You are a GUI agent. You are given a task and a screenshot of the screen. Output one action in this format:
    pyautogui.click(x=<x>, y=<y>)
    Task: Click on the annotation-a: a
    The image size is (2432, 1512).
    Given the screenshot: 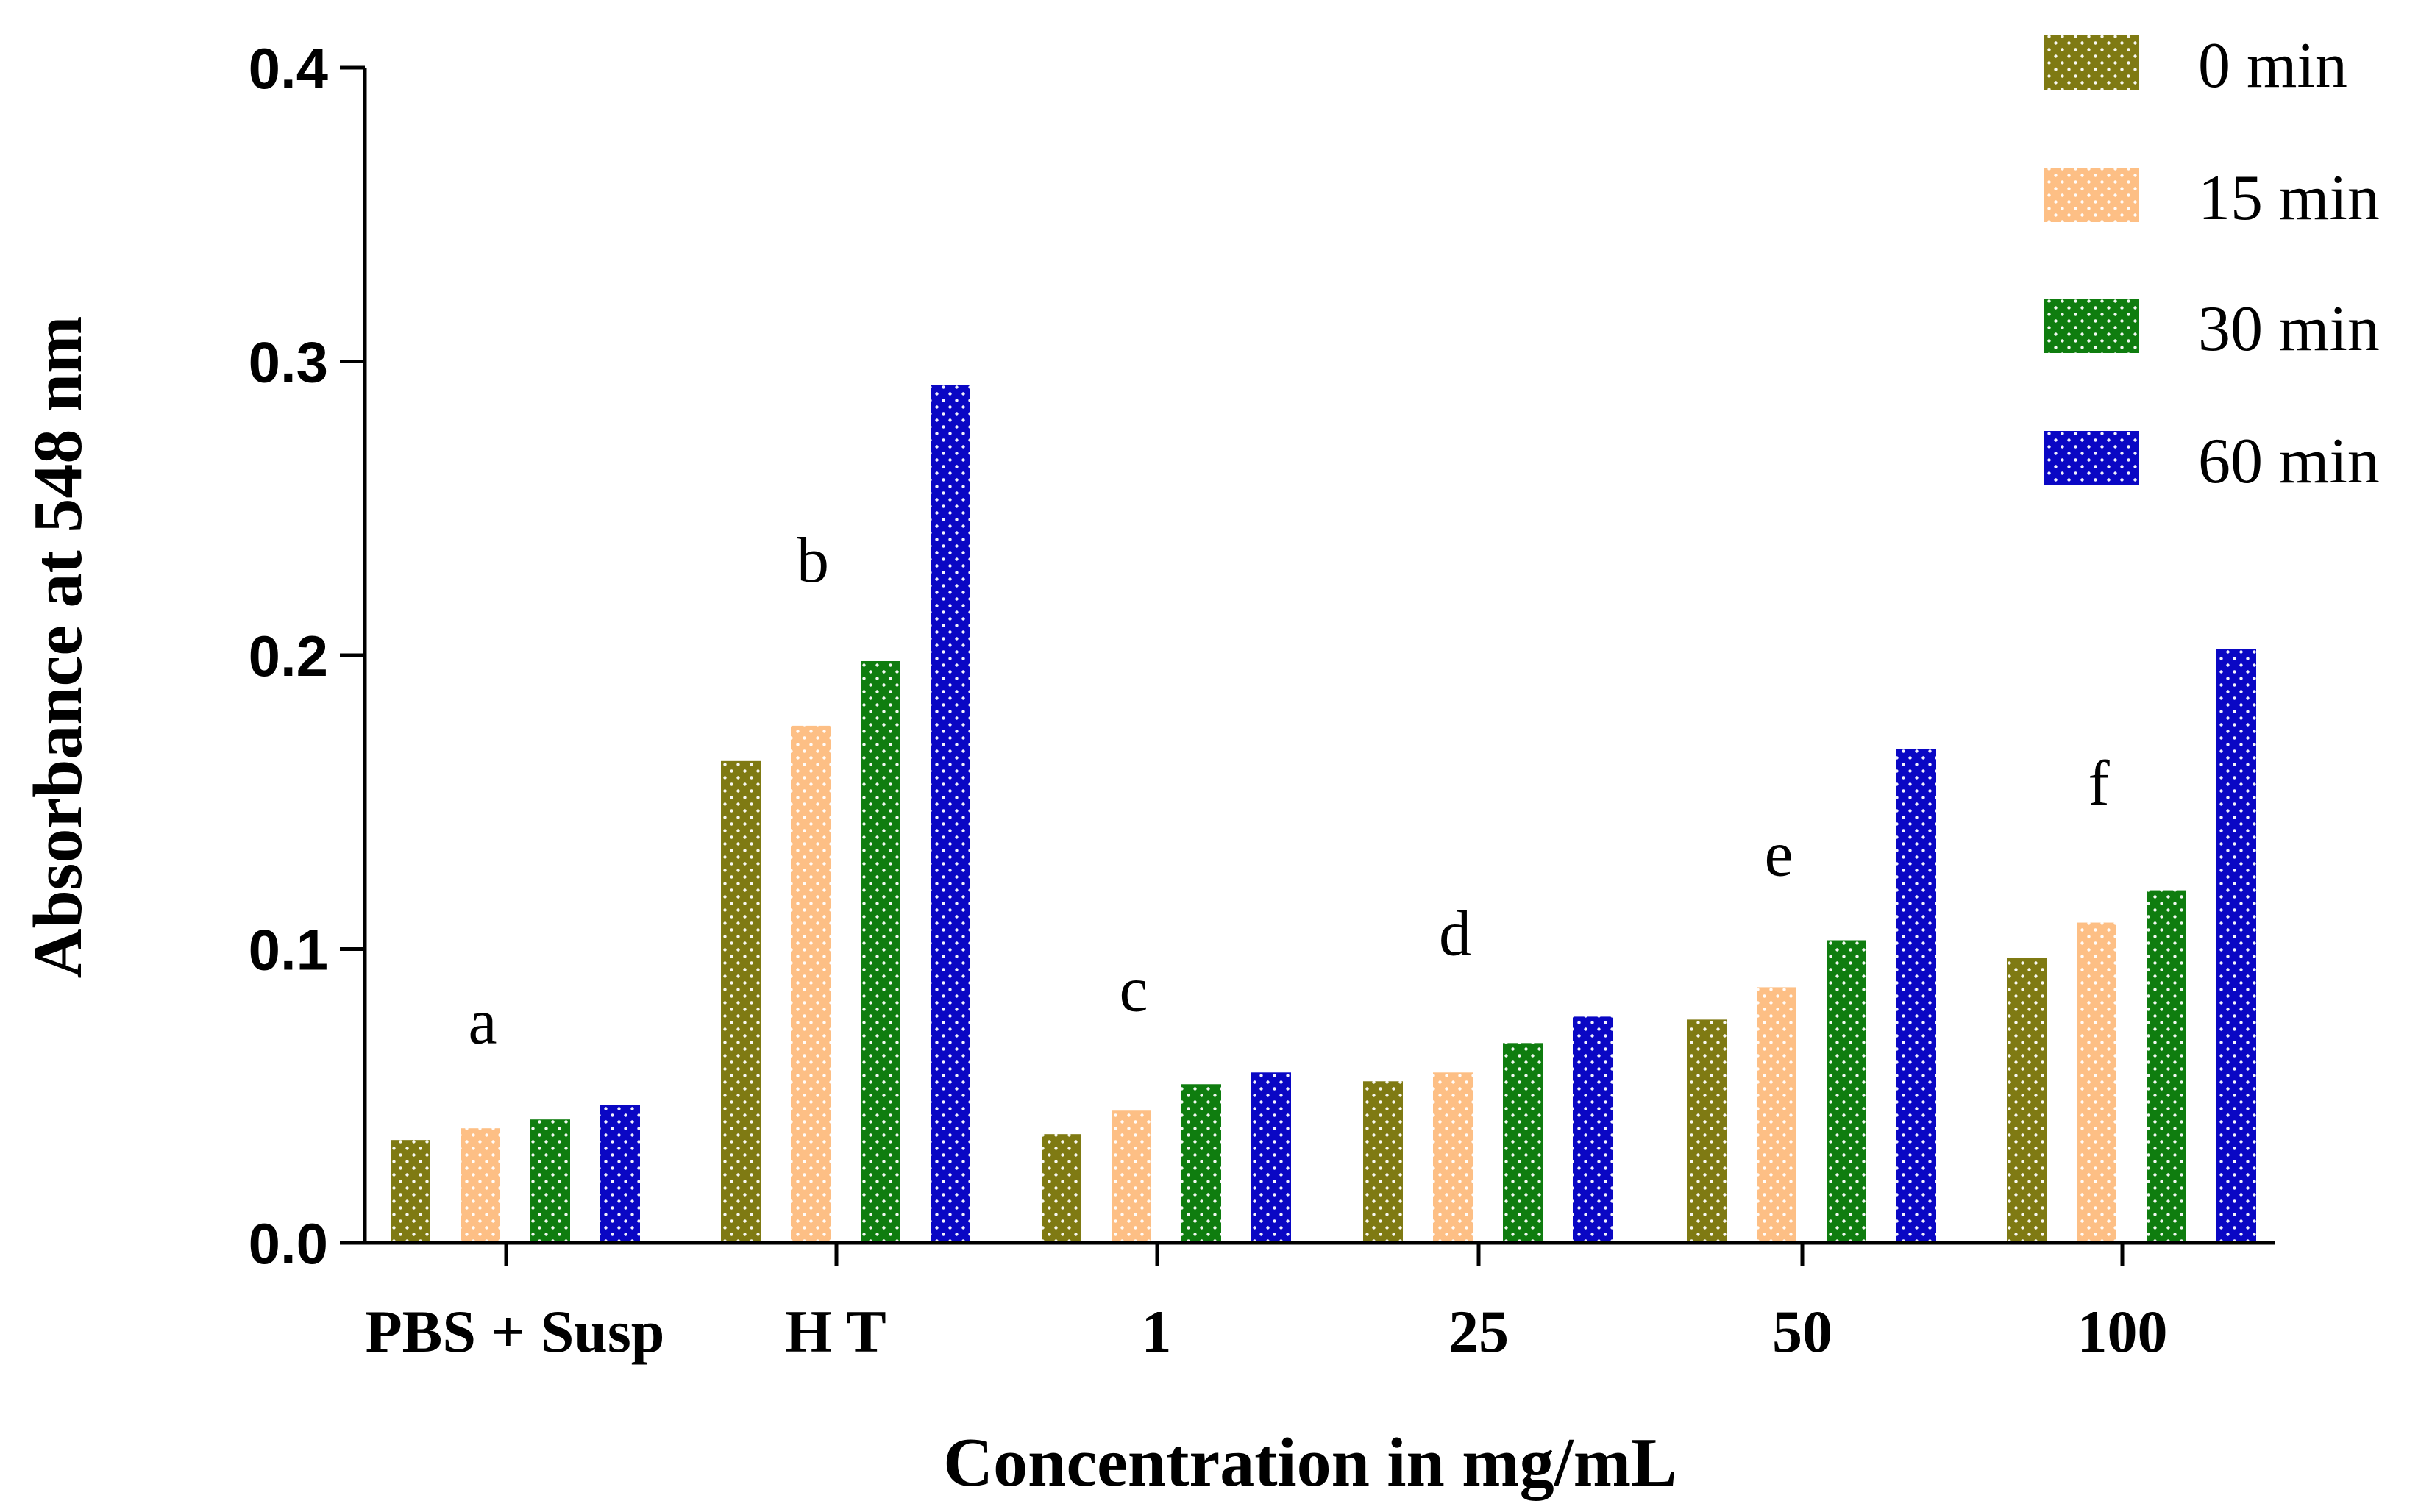 What is the action you would take?
    pyautogui.click(x=482, y=1022)
    